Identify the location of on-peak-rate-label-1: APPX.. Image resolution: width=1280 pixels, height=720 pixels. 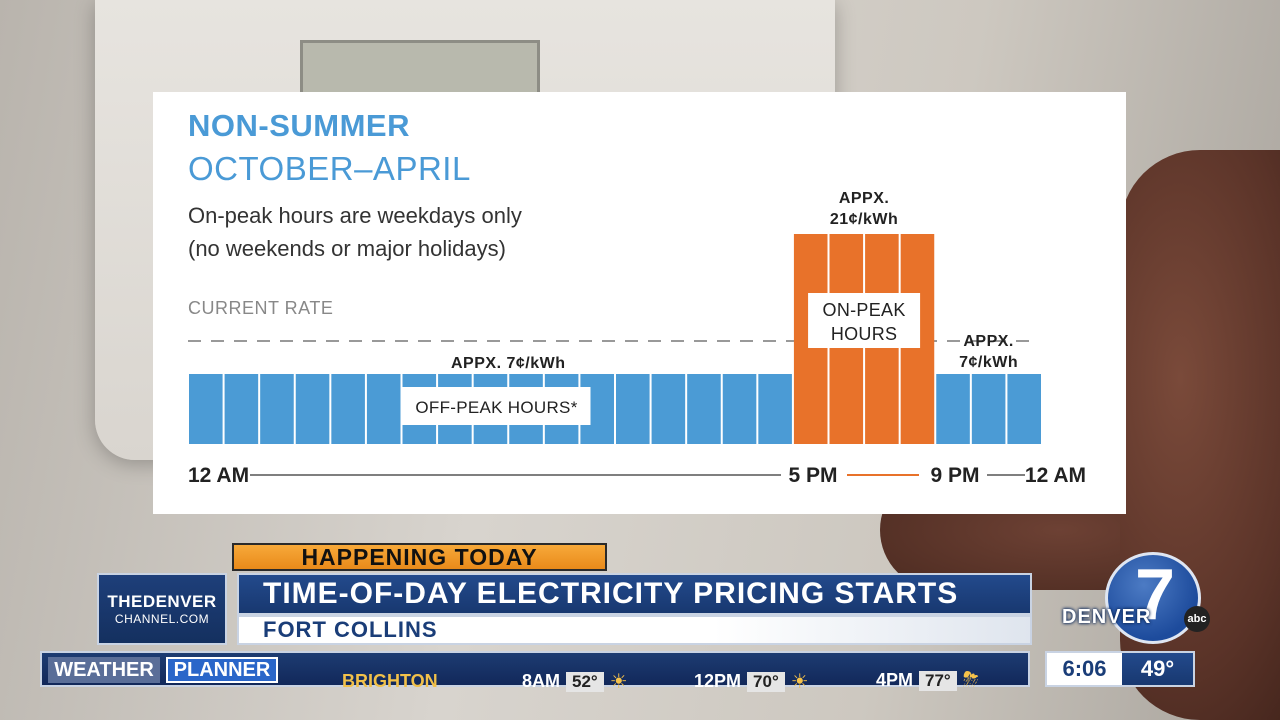
(864, 198).